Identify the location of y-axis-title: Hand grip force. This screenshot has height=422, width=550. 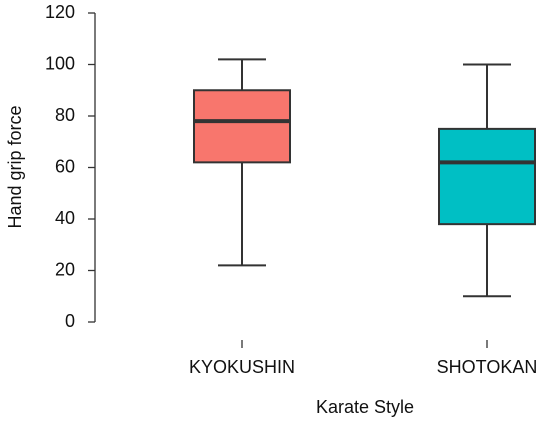
(15, 166).